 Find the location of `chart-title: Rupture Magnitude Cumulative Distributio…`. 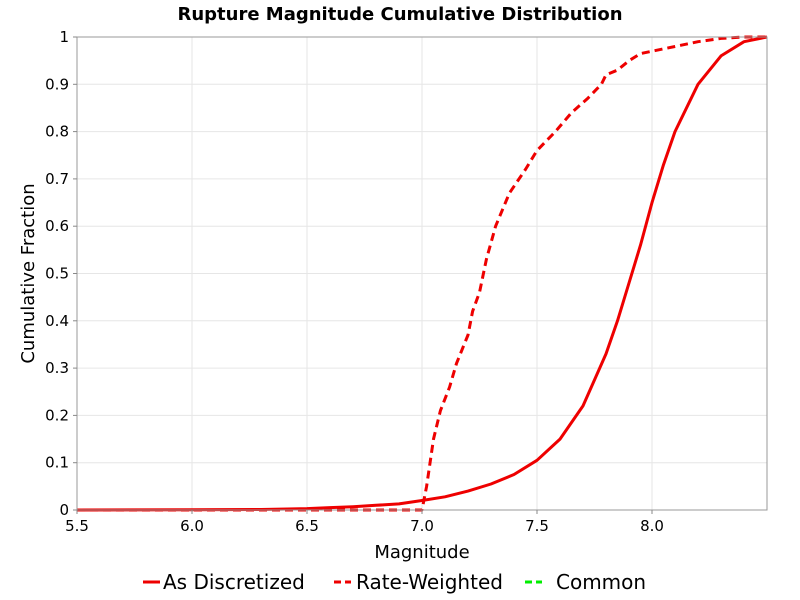

chart-title: Rupture Magnitude Cumulative Distributio… is located at coordinates (399, 14).